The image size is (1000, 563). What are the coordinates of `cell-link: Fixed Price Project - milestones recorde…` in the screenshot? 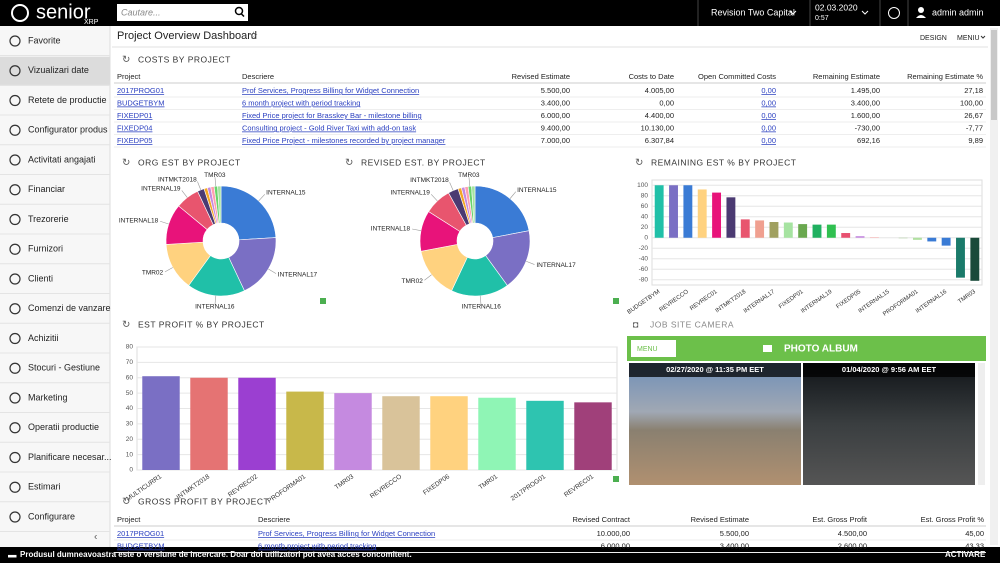 It's located at (344, 140).